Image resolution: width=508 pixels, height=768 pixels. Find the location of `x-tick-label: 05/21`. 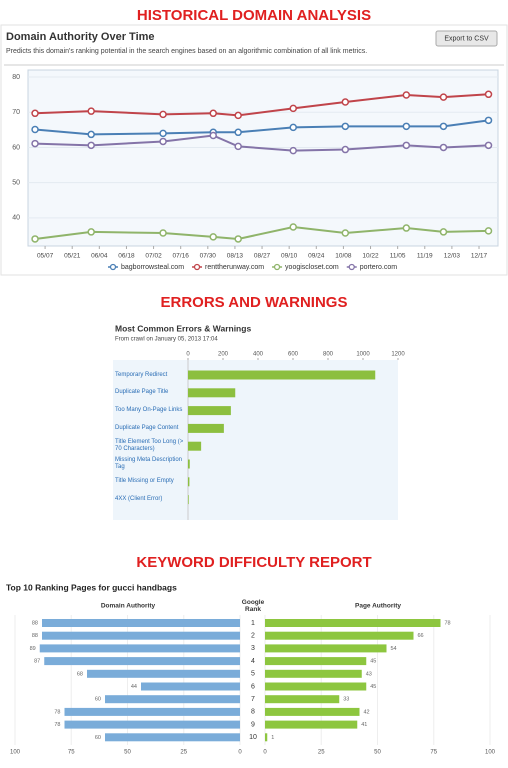

x-tick-label: 05/21 is located at coordinates (72, 256).